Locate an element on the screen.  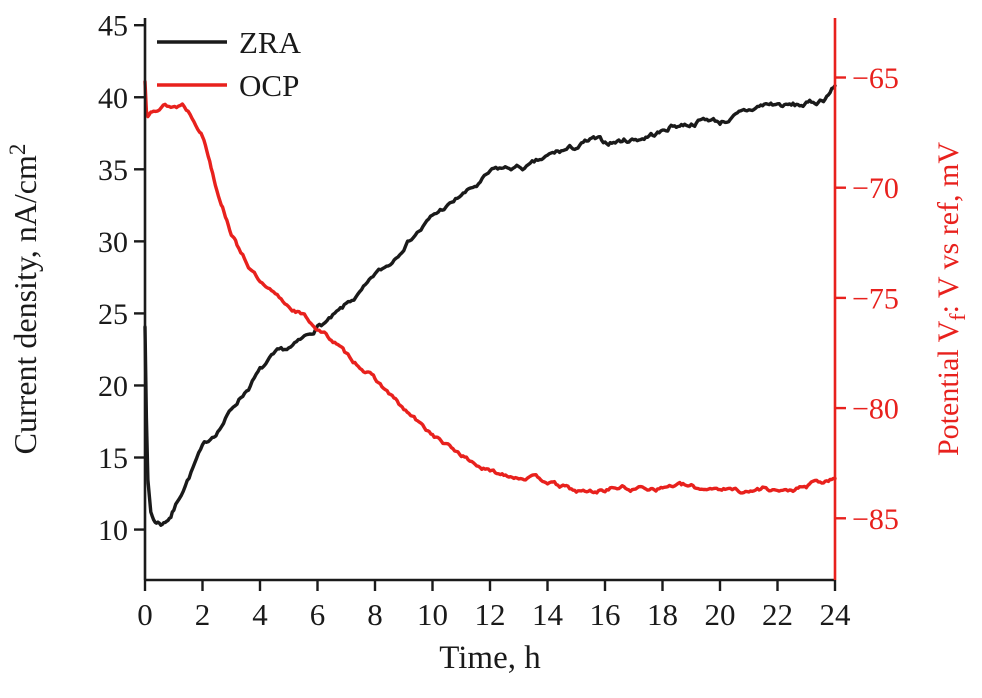
left-axis-tick-label: 25 is located at coordinates (113, 314).